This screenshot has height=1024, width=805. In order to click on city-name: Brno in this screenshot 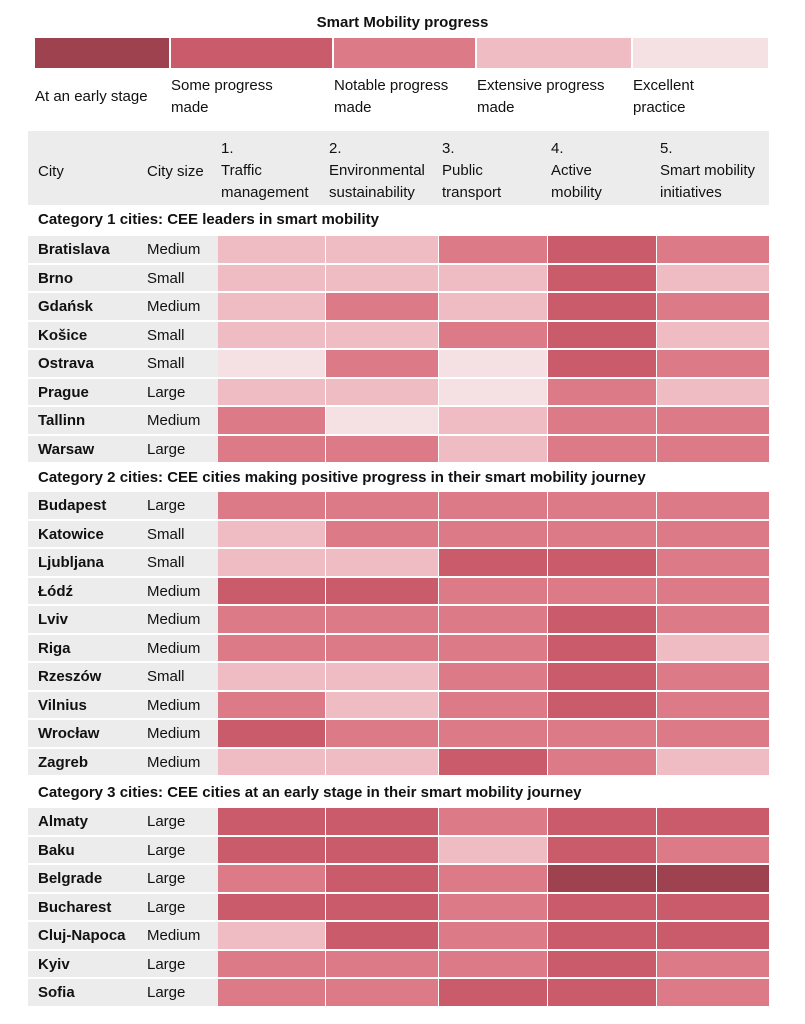, I will do `click(55, 278)`.